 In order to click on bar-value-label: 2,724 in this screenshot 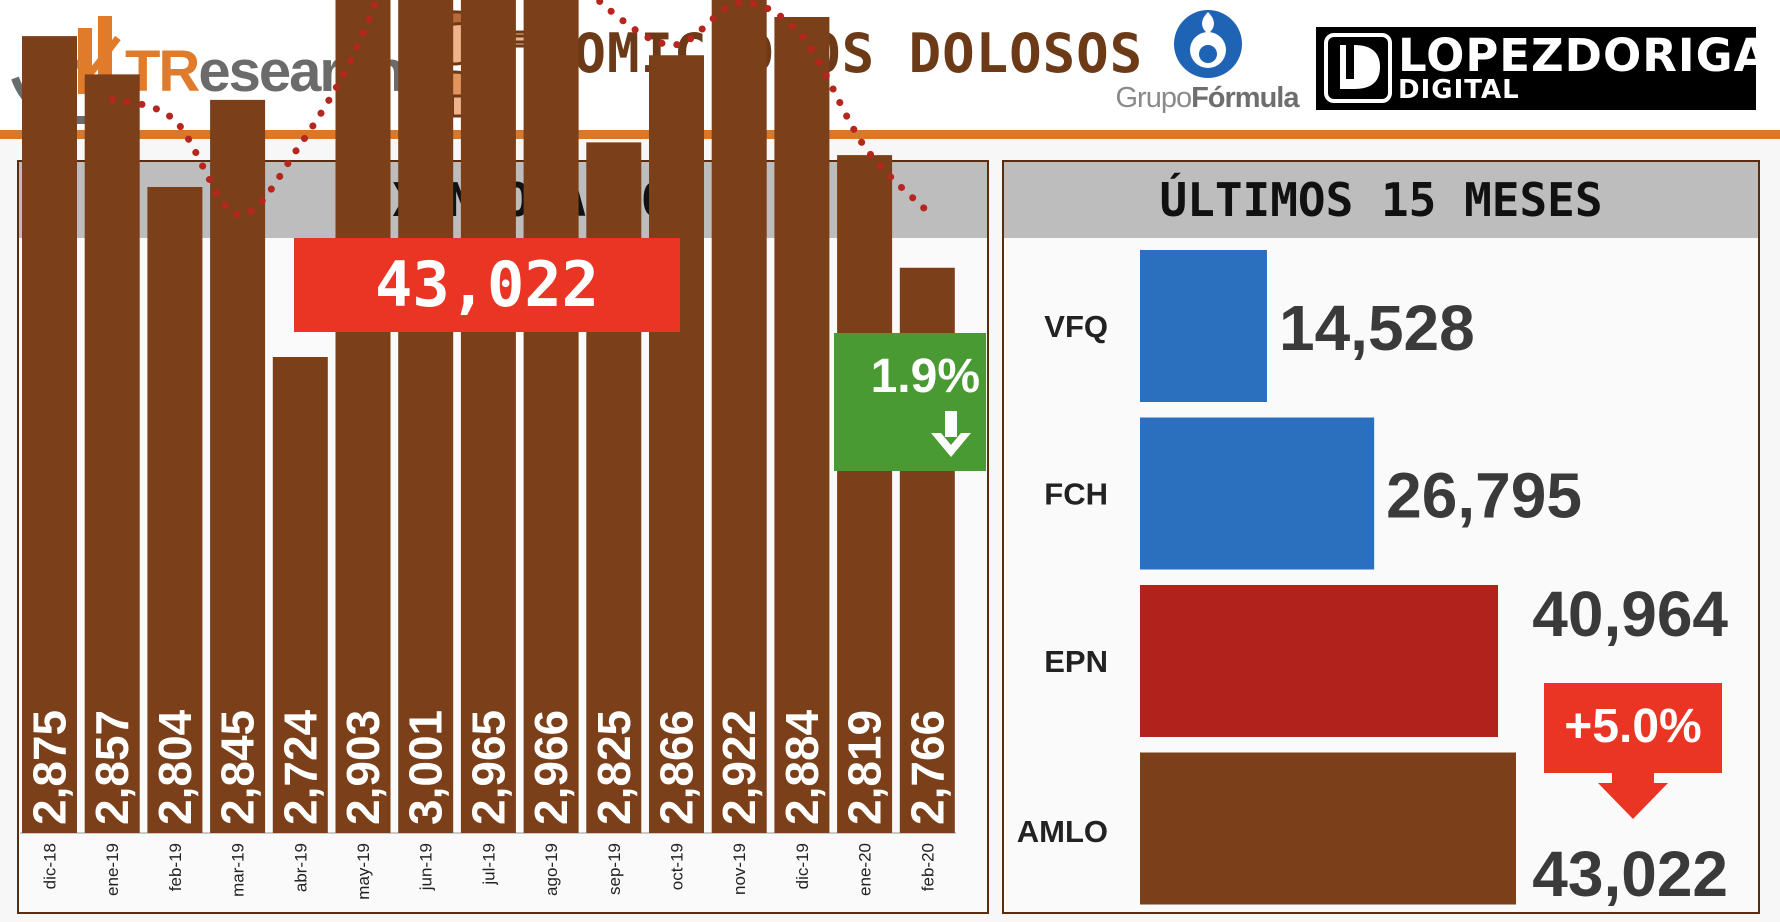, I will do `click(300, 767)`.